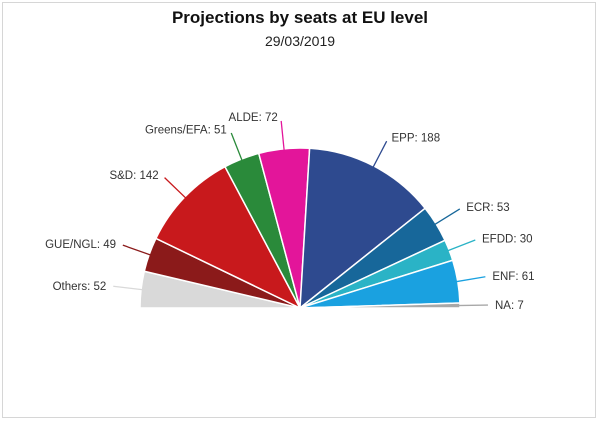 This screenshot has width=600, height=422. Describe the element at coordinates (80, 287) in the screenshot. I see `label-others: Others: 52` at that location.